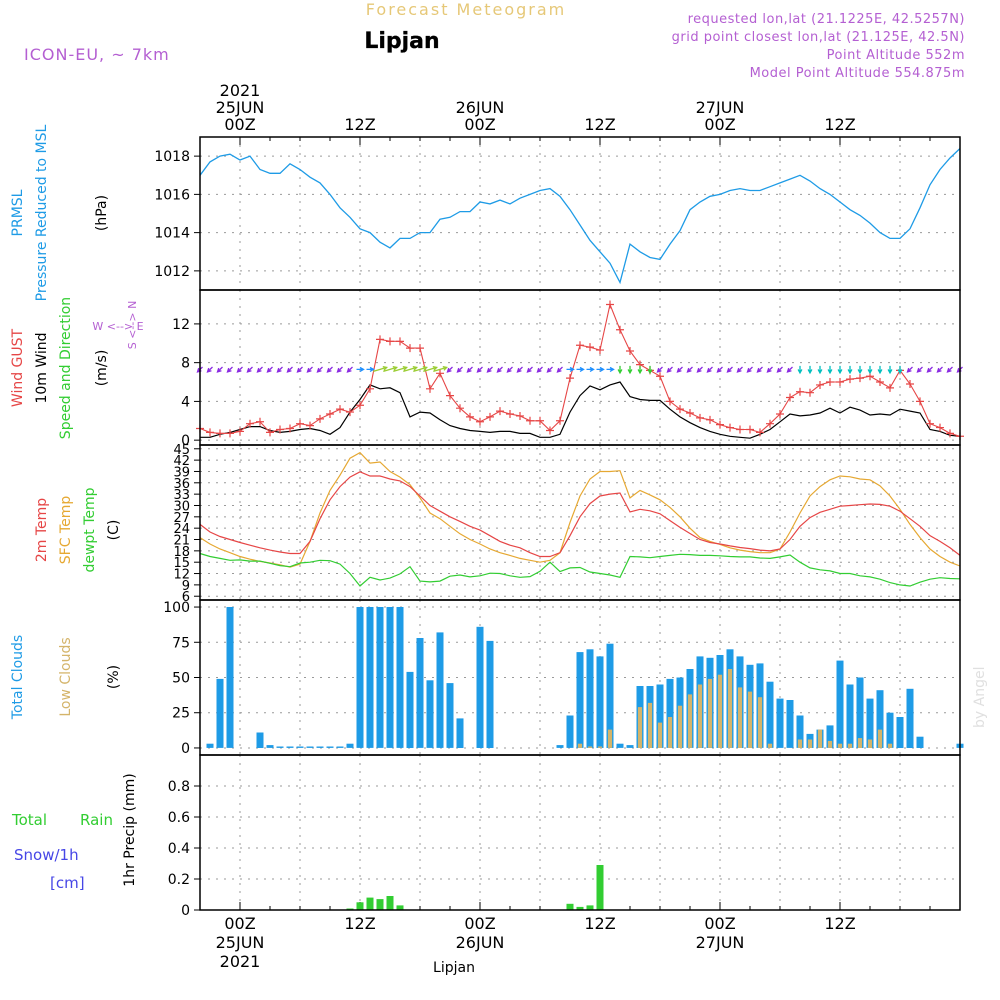  What do you see at coordinates (181, 518) in the screenshot?
I see `temperature-tick-label: 27` at bounding box center [181, 518].